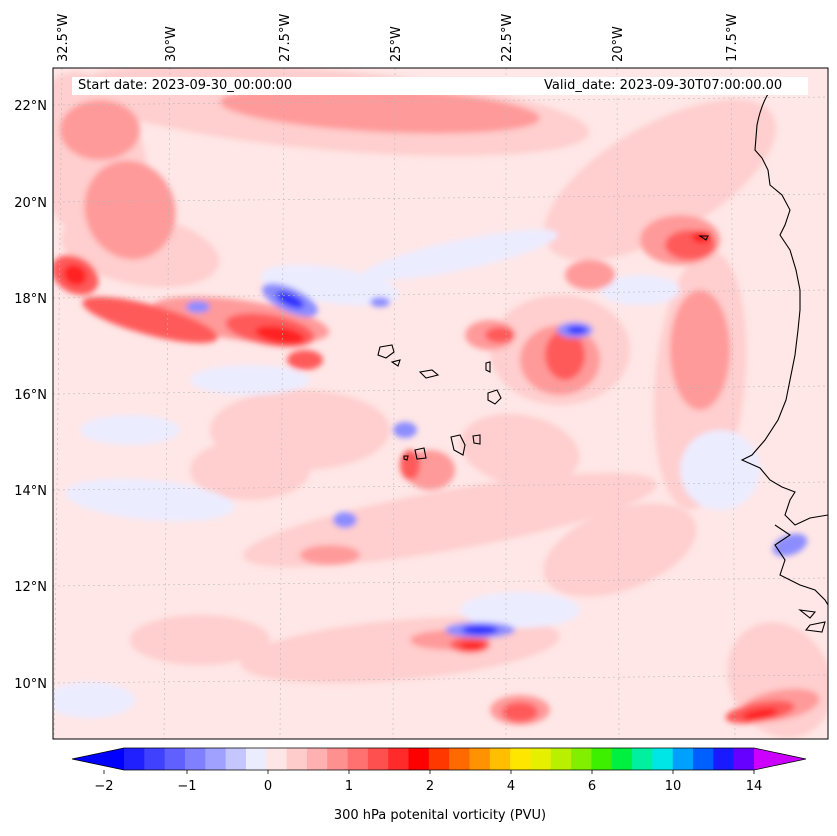  Describe the element at coordinates (396, 44) in the screenshot. I see `longitude-label: 25°W` at that location.